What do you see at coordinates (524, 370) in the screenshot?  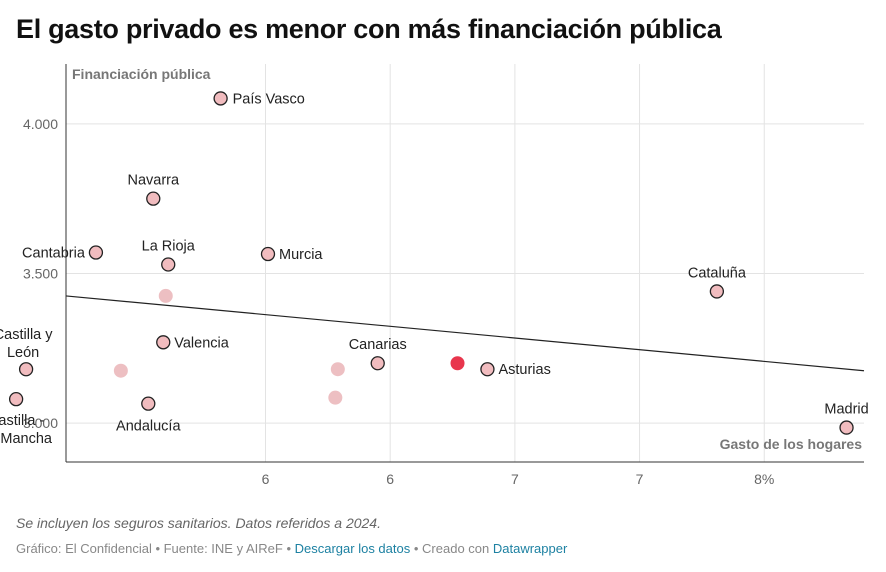 I see `point-label: Asturias` at bounding box center [524, 370].